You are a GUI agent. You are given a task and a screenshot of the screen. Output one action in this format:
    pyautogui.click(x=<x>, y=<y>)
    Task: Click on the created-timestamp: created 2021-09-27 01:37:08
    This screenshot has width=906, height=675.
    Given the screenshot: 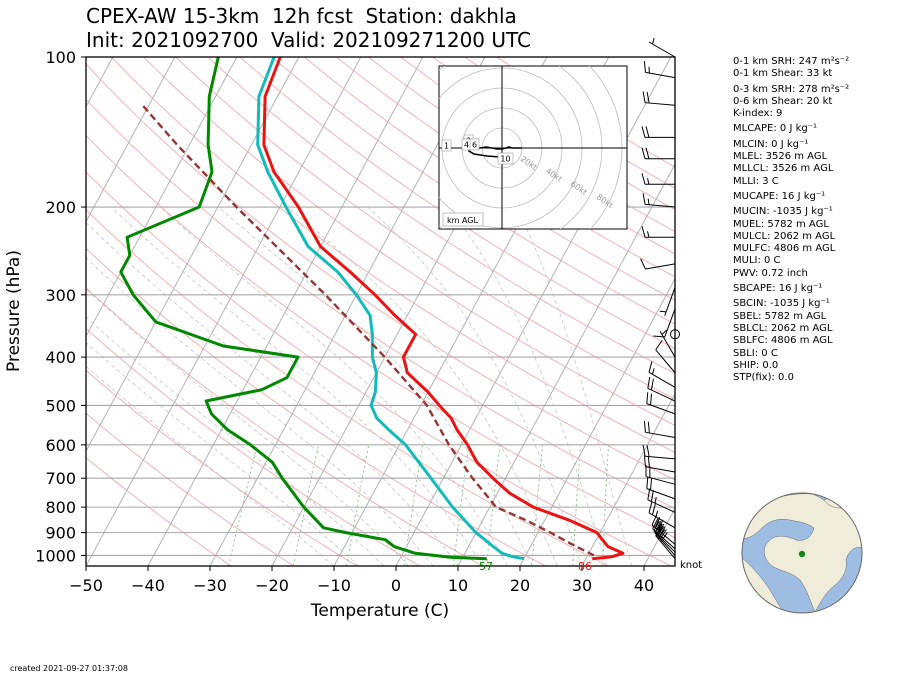 What is the action you would take?
    pyautogui.click(x=69, y=668)
    